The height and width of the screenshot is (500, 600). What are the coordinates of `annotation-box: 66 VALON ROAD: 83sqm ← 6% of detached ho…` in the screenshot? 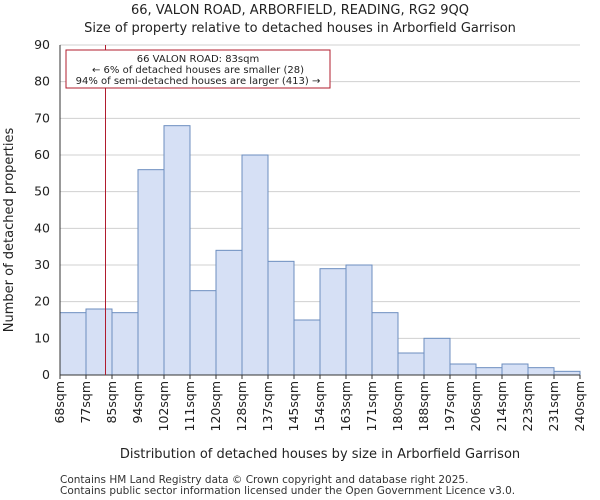 It's located at (198, 69).